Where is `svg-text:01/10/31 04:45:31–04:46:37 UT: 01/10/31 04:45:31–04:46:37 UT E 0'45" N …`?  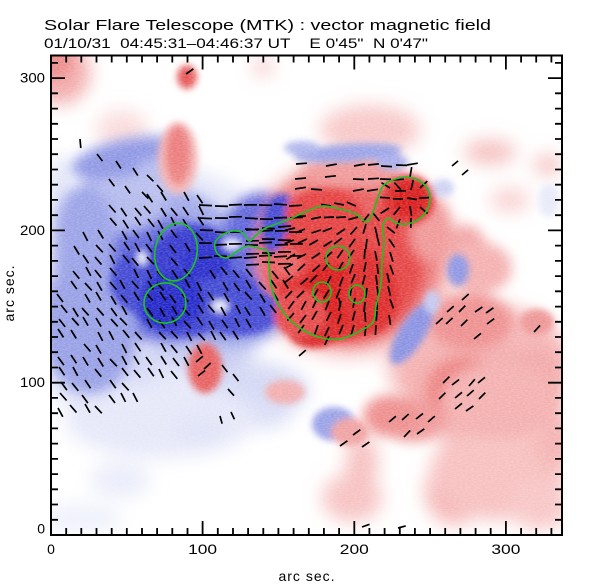 svg-text:01/10/31 04:45:31–04:46:37 UT: 01/10/31 04:45:31–04:46:37 UT E 0'45" N … is located at coordinates (236, 43).